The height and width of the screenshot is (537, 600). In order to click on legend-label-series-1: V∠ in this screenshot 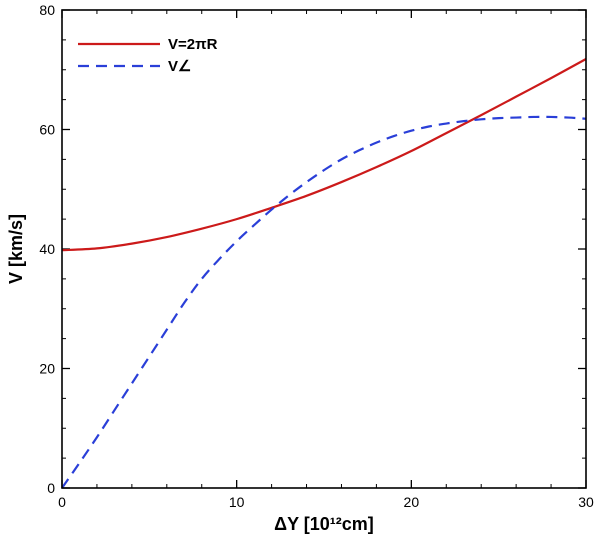, I will do `click(179, 66)`.